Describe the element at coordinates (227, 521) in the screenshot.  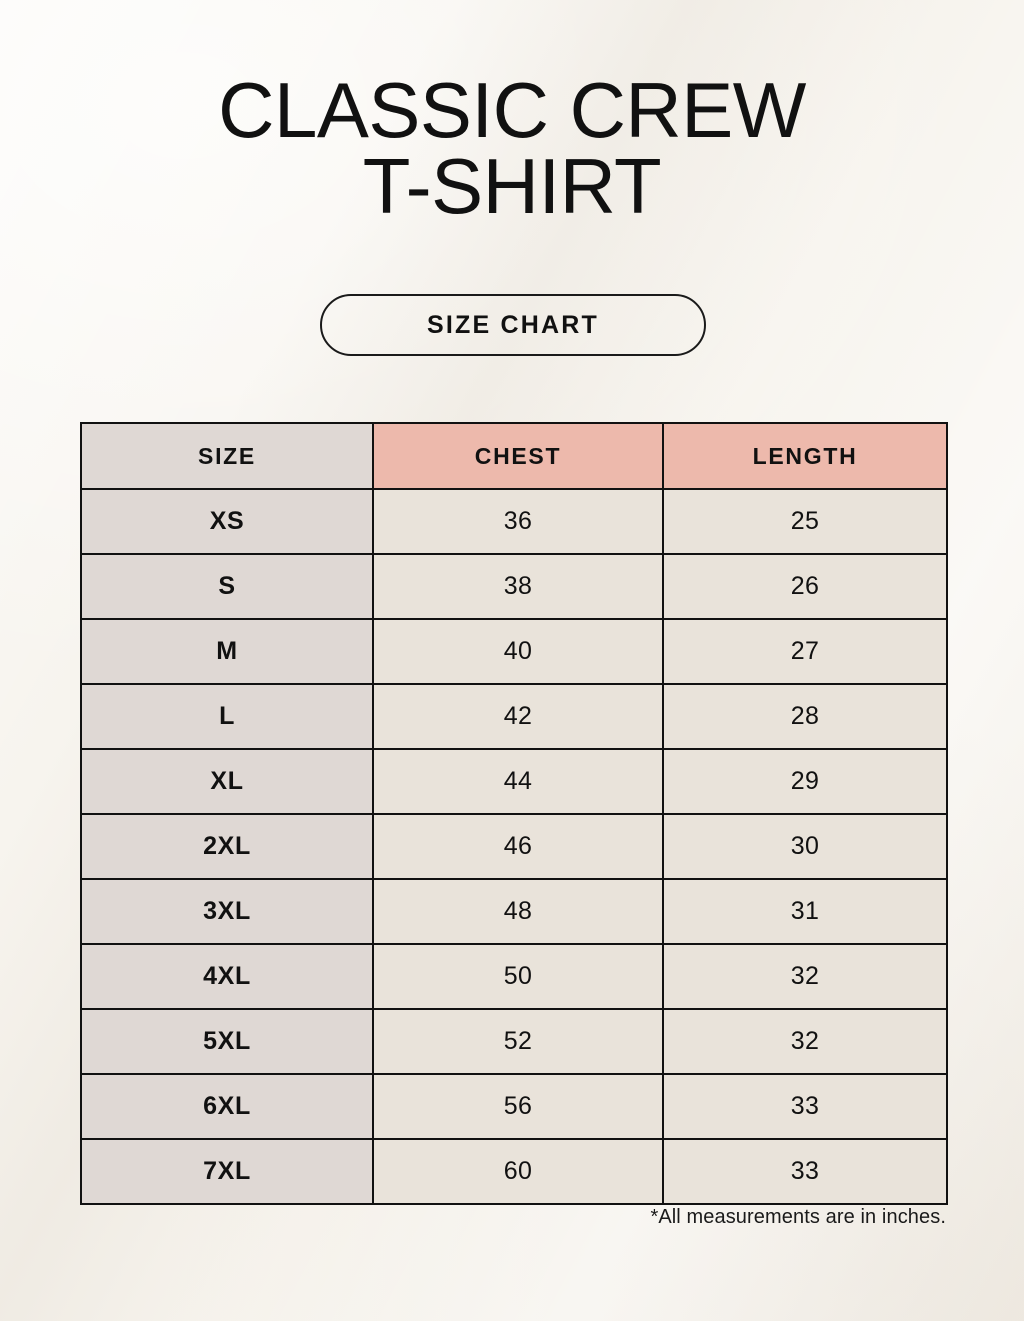
I see `cell-size: XS` at that location.